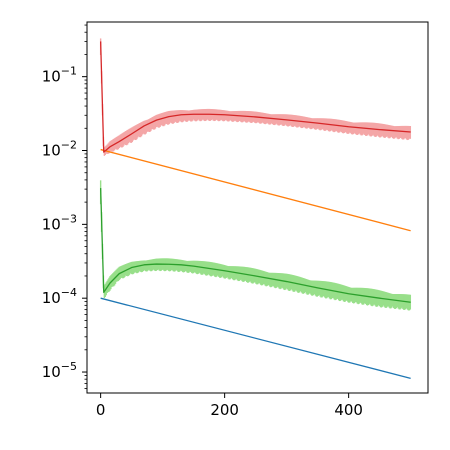 The width and height of the screenshot is (450, 450). I want to click on x-axis: 0 200 400, so click(229, 406).